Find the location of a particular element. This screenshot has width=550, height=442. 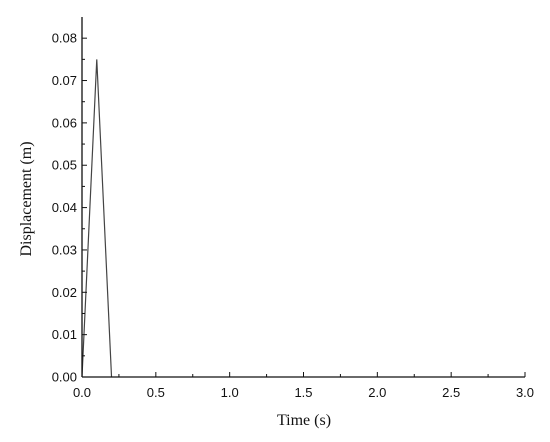

x-tick-label: 3.0 is located at coordinates (525, 392).